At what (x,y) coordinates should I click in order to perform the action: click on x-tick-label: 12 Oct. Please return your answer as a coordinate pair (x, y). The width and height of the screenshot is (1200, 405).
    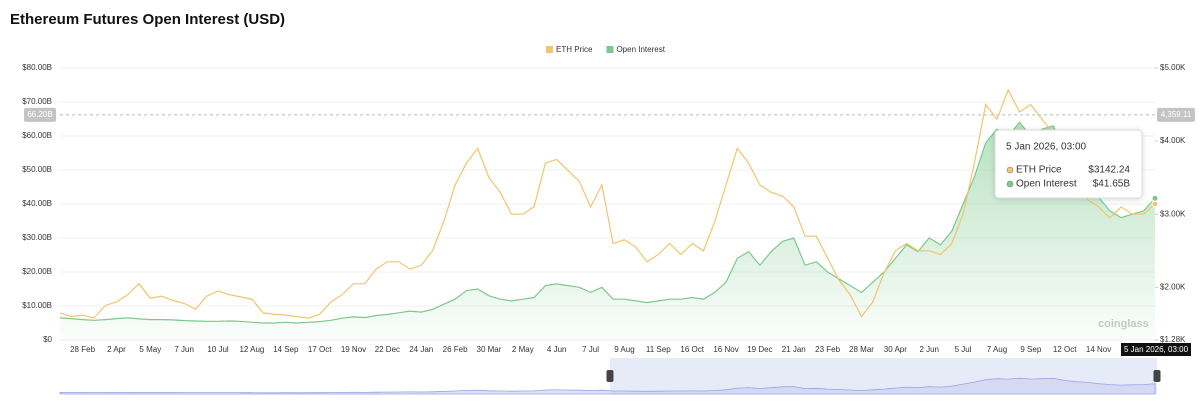
    Looking at the image, I should click on (1065, 349).